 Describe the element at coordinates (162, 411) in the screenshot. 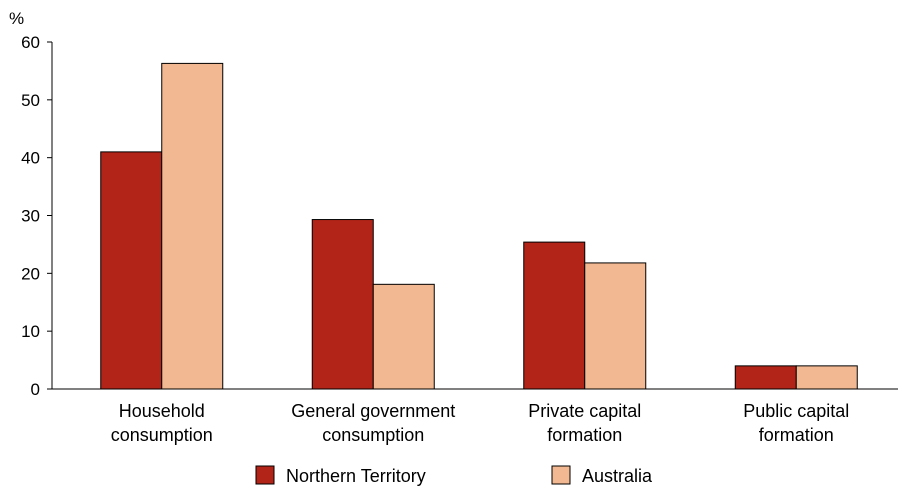

I see `category-label: Household` at that location.